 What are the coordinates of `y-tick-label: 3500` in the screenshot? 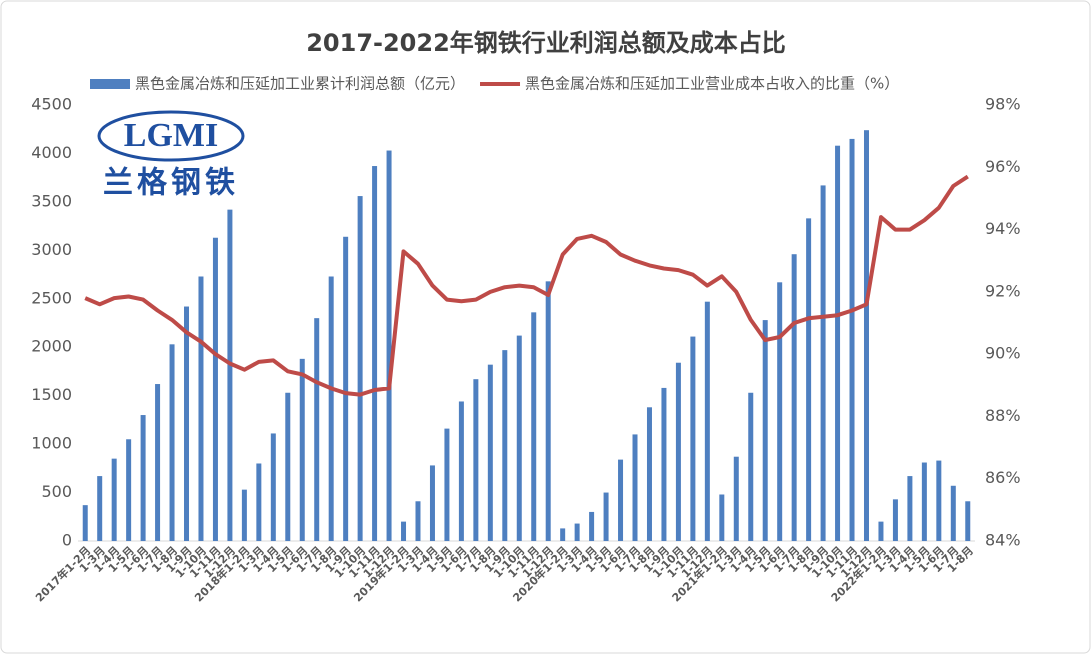 It's located at (51, 200).